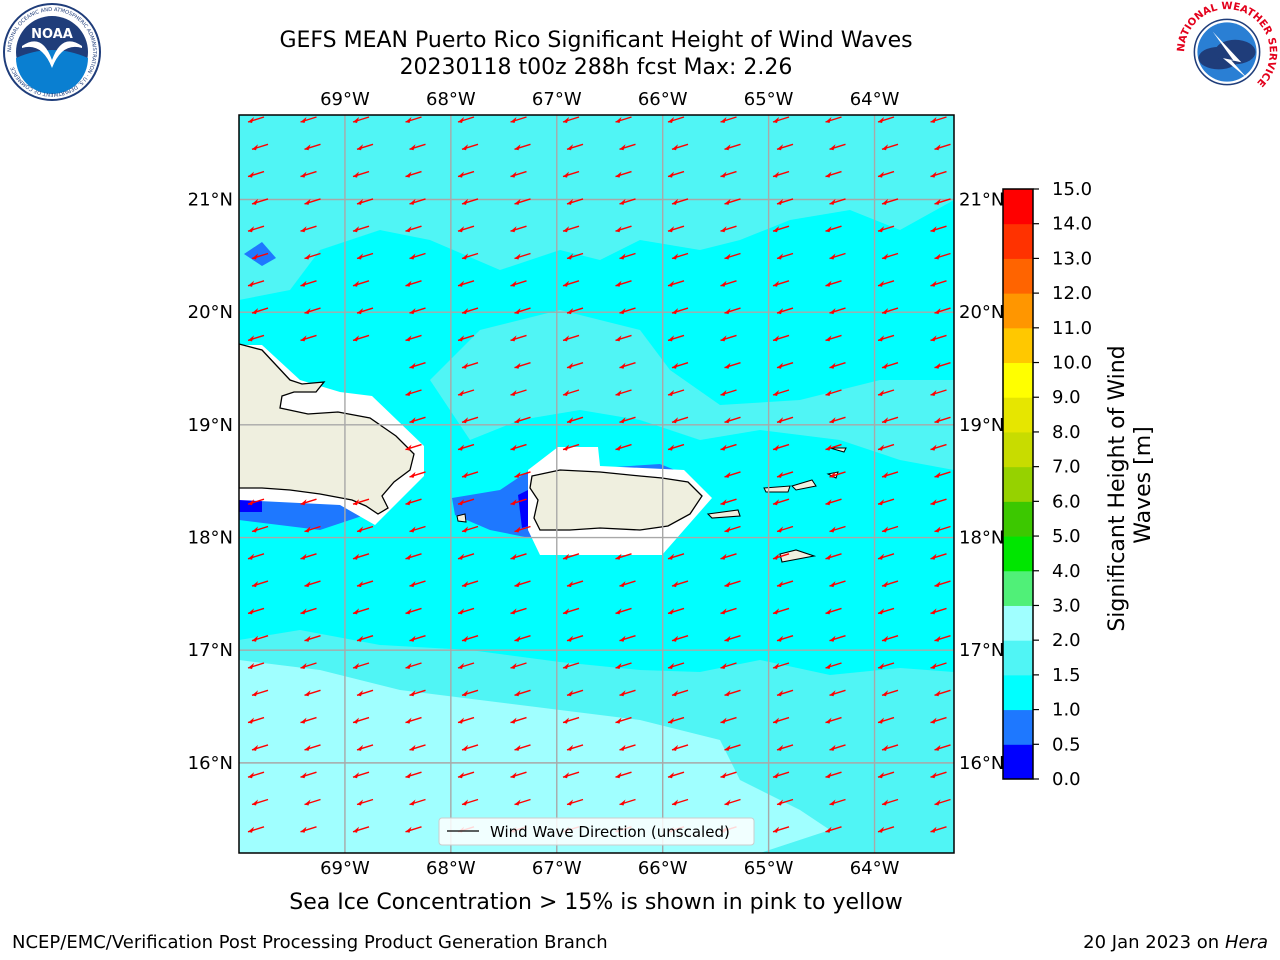  Describe the element at coordinates (1130, 484) in the screenshot. I see `colorbar-title: Significant Height of Wind Waves [m]` at that location.